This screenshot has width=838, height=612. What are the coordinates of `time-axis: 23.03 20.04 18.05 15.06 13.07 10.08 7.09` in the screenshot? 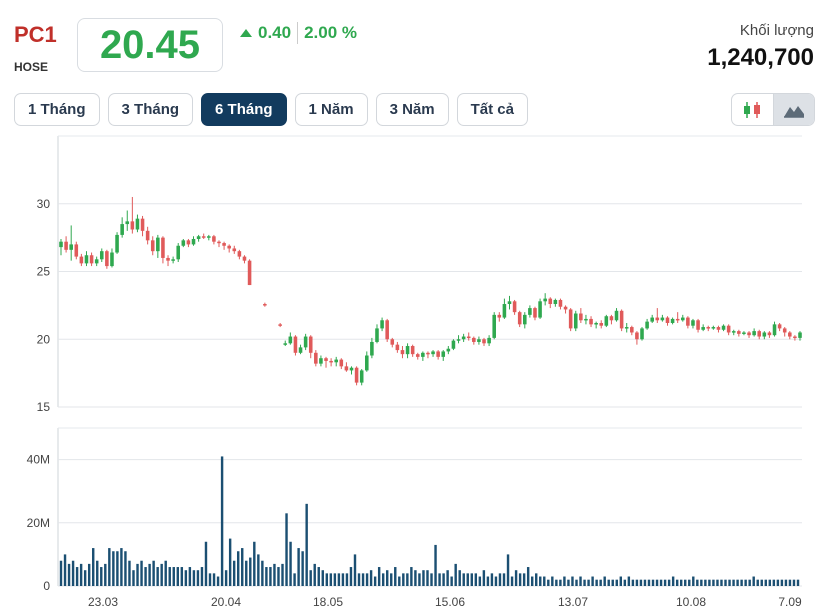 It's located at (445, 602).